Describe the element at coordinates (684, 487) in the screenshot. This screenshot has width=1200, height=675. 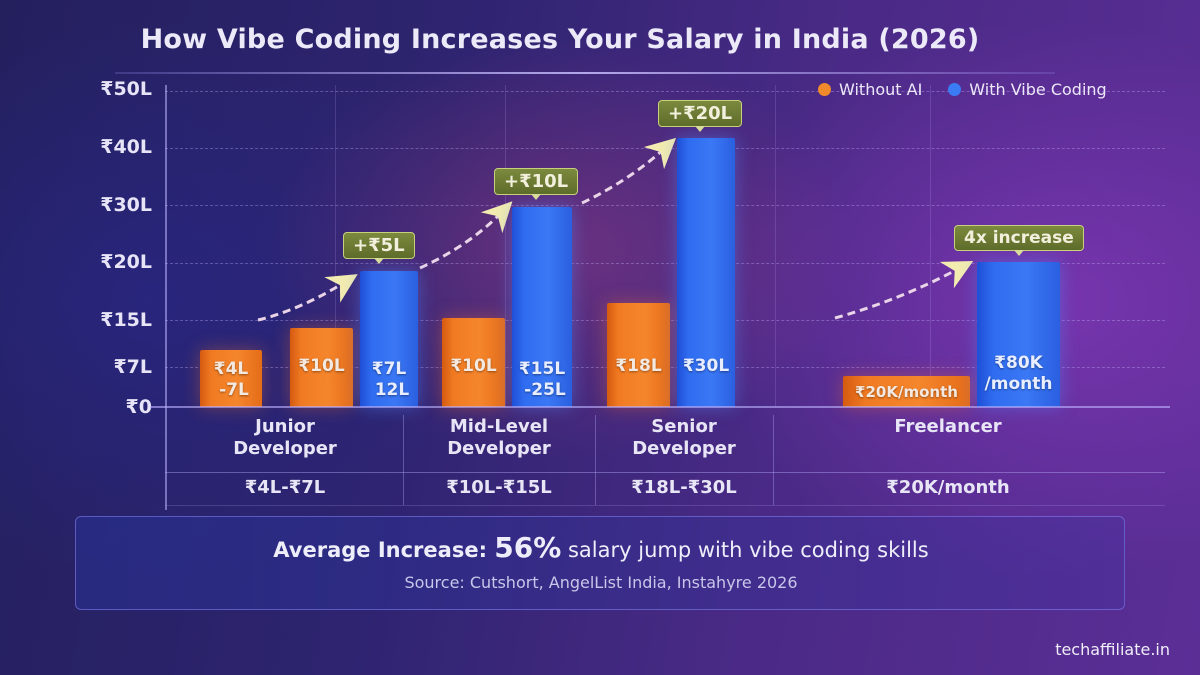
I see `category-range-senior: ₹18L-₹30L` at that location.